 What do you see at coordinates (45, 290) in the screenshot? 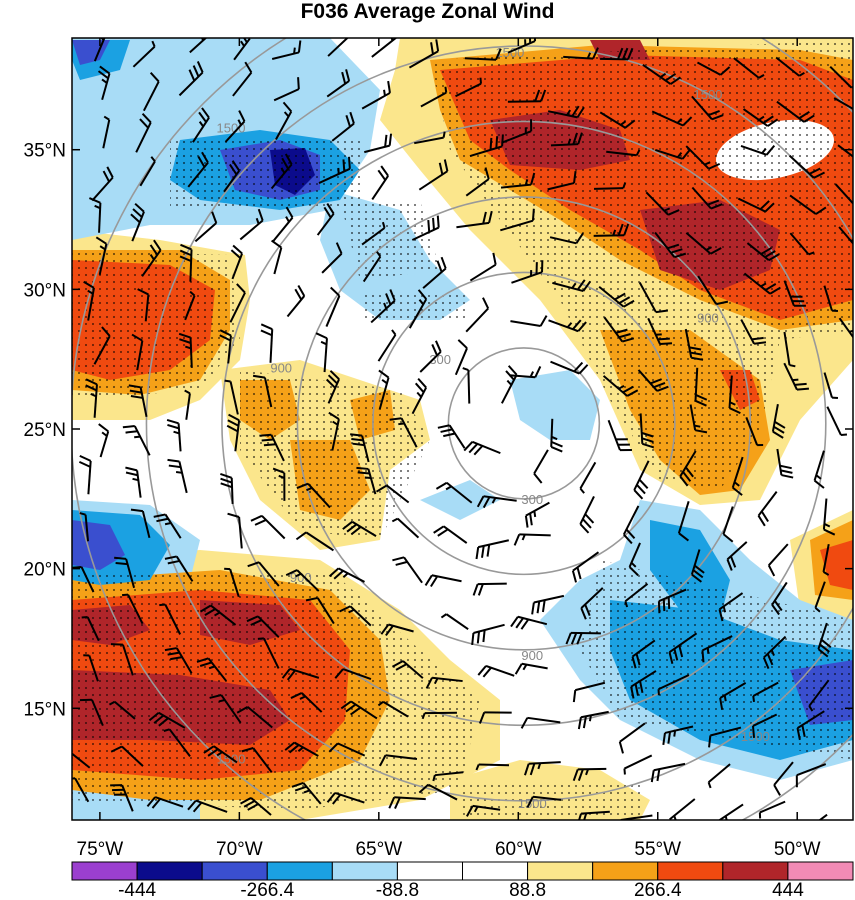
I see `latitude-tick-label: 30°N` at bounding box center [45, 290].